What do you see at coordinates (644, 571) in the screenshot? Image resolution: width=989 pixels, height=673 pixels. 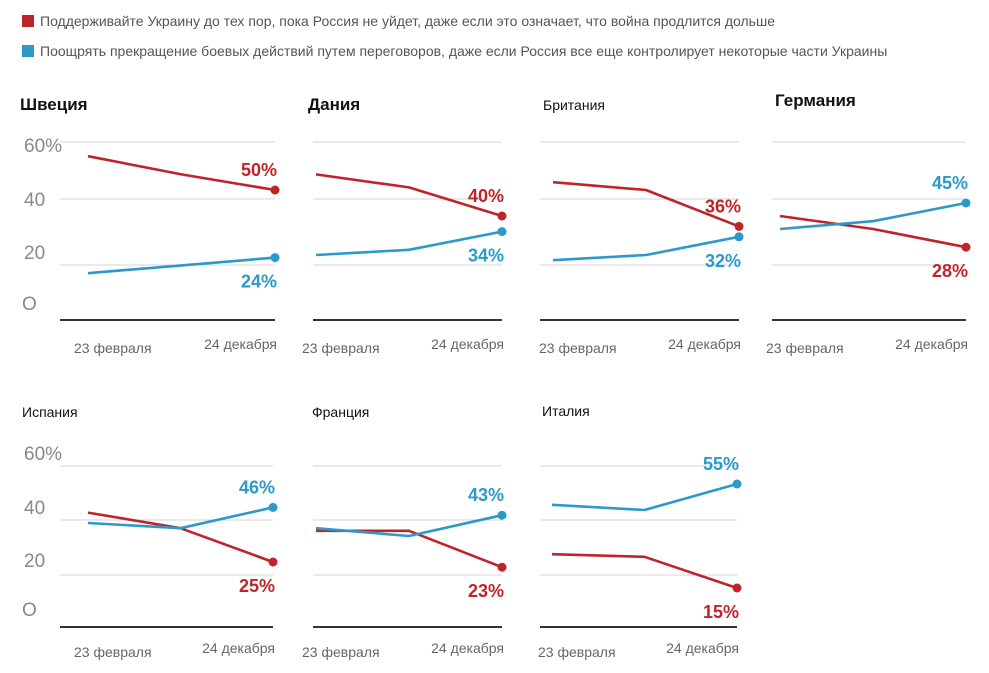 I see `chart-6-line-support` at bounding box center [644, 571].